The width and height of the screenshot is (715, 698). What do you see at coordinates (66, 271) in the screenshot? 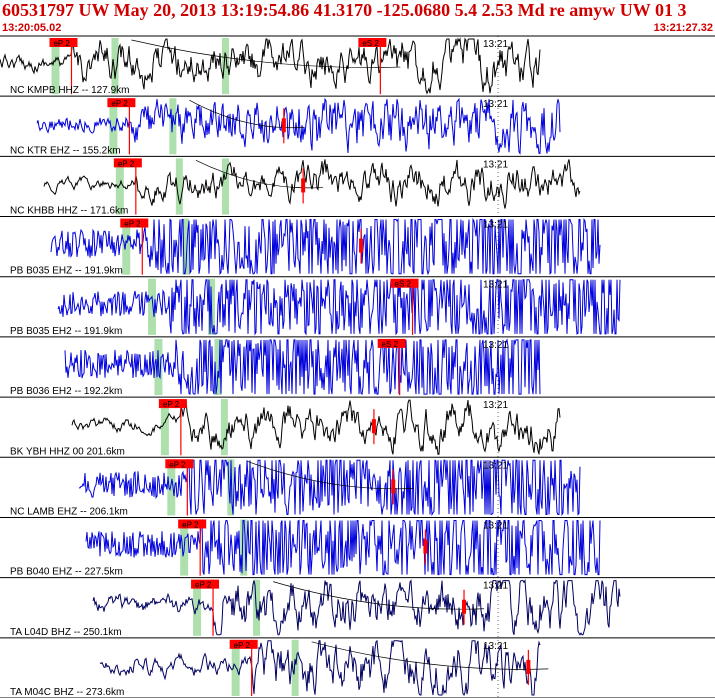
I see `station-label: PB B035 EHZ -- 191.9km` at bounding box center [66, 271].